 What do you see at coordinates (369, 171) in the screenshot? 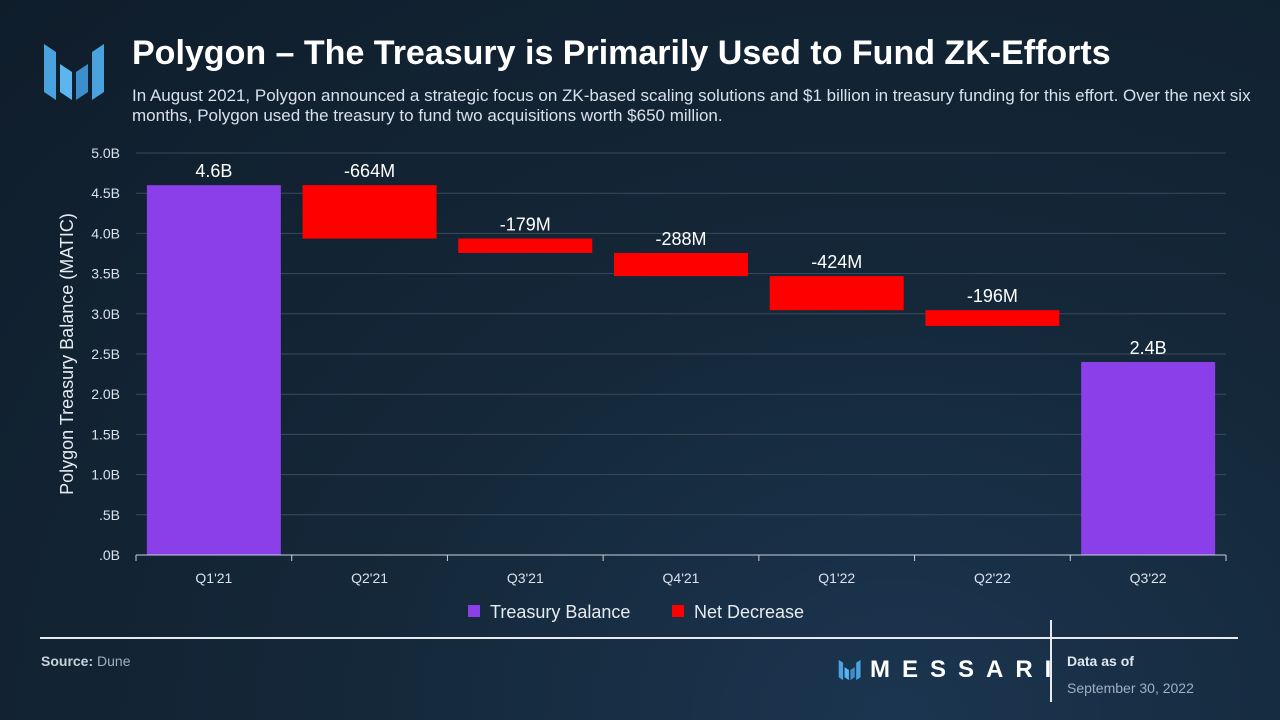
I see `data-label: -664M` at bounding box center [369, 171].